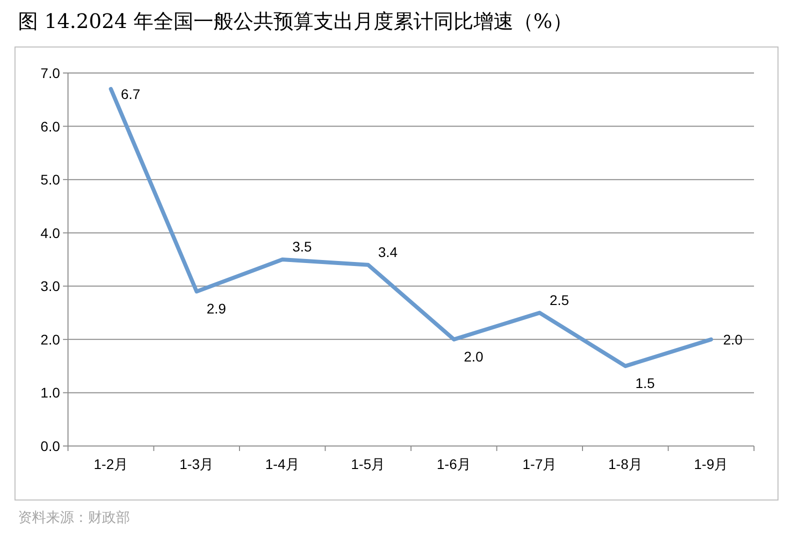  I want to click on x-tick-label: 1-4月, so click(282, 464).